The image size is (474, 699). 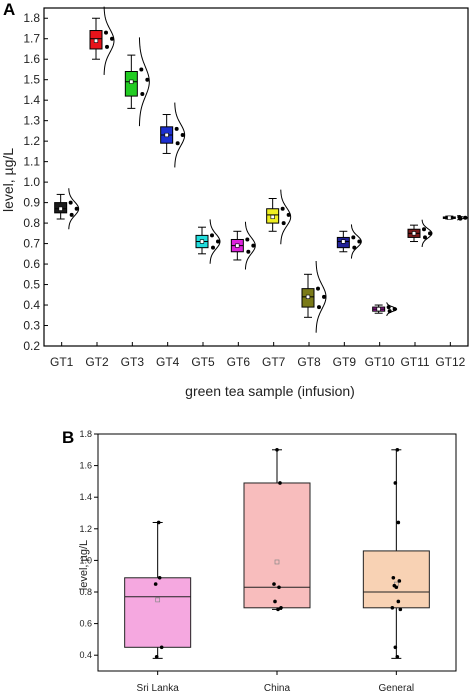 What do you see at coordinates (380, 362) in the screenshot?
I see `x-tick-label: GT10` at bounding box center [380, 362].